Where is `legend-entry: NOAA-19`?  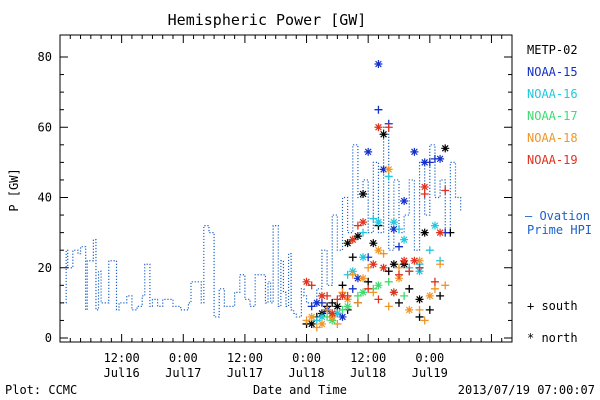
legend-entry: NOAA-19 is located at coordinates (552, 160).